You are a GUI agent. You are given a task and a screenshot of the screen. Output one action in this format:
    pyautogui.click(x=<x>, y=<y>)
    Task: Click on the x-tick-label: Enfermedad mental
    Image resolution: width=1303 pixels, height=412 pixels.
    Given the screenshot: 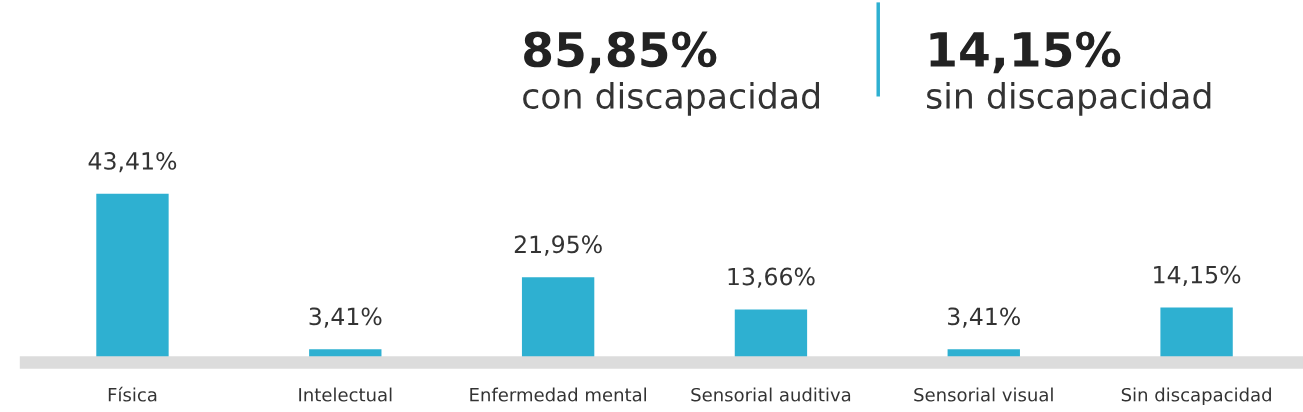 What is the action you would take?
    pyautogui.click(x=558, y=394)
    